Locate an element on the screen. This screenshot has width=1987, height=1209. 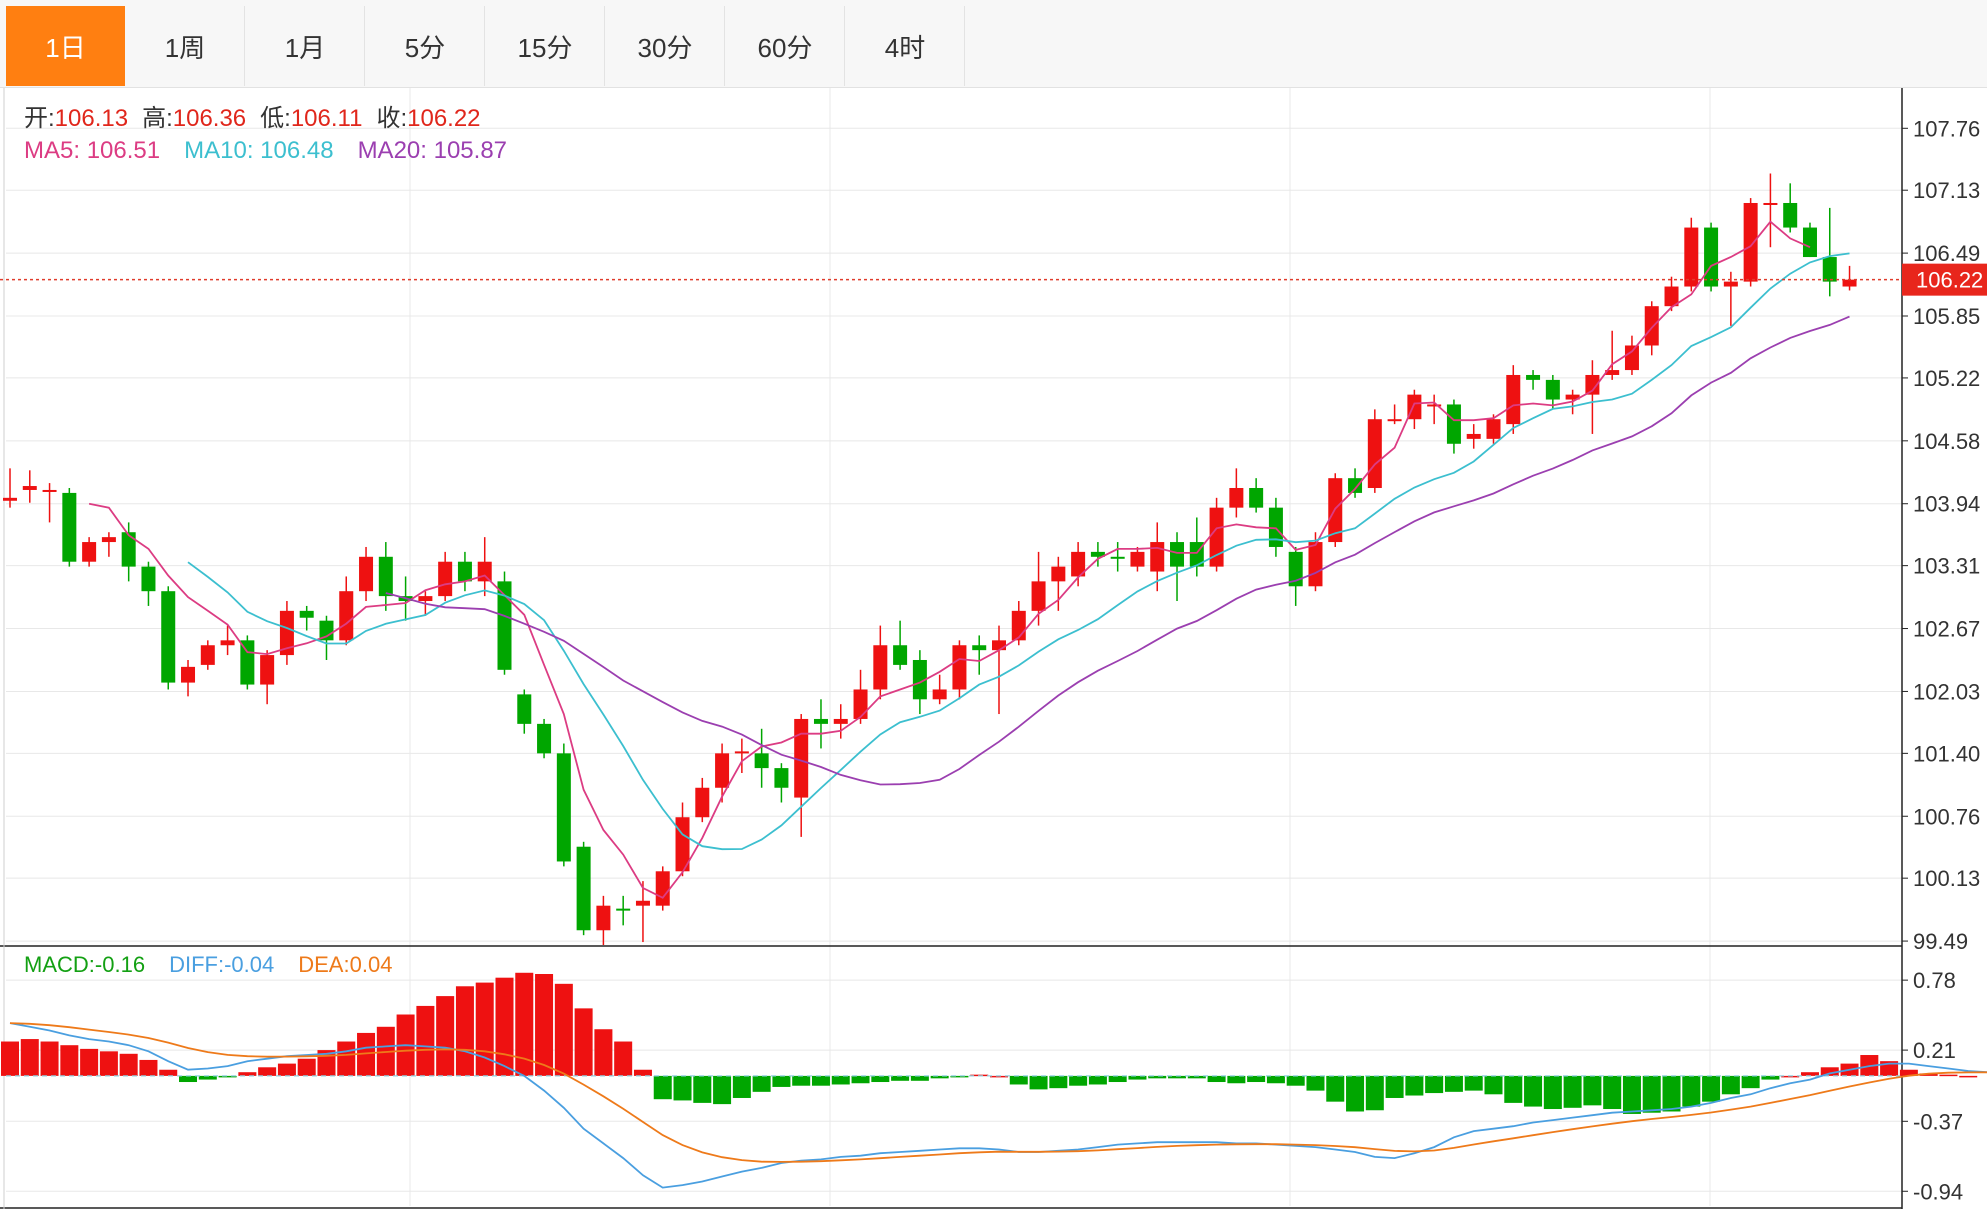
price-tick-label: 103.94 is located at coordinates (1946, 504).